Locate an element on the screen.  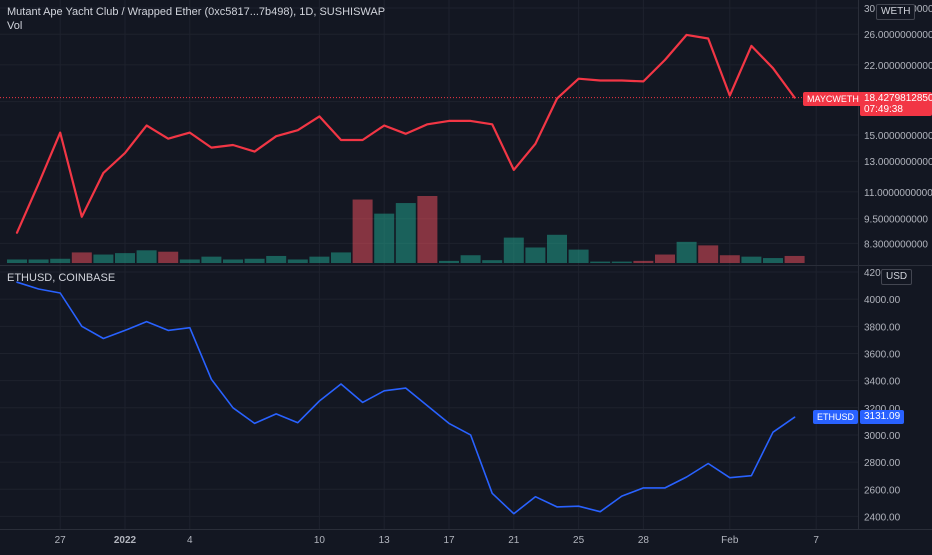
bottom-price-tick: 2800.00 is located at coordinates (882, 463).